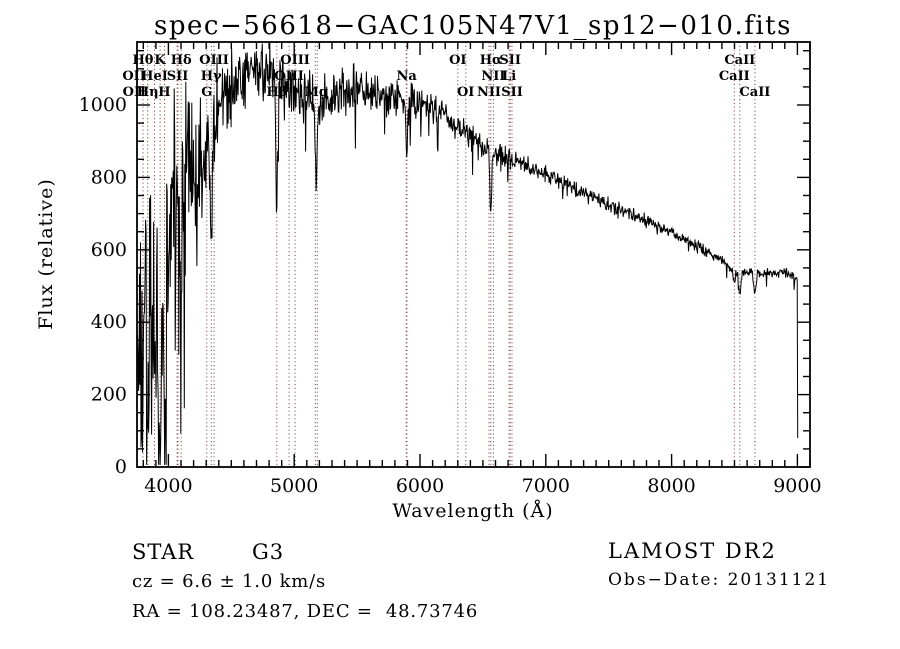  What do you see at coordinates (509, 76) in the screenshot?
I see `line-label-li: Li` at bounding box center [509, 76].